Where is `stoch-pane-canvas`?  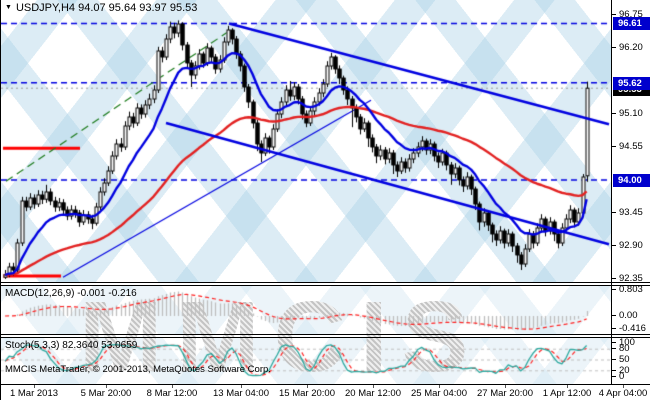 stoch-pane-canvas is located at coordinates (306, 361).